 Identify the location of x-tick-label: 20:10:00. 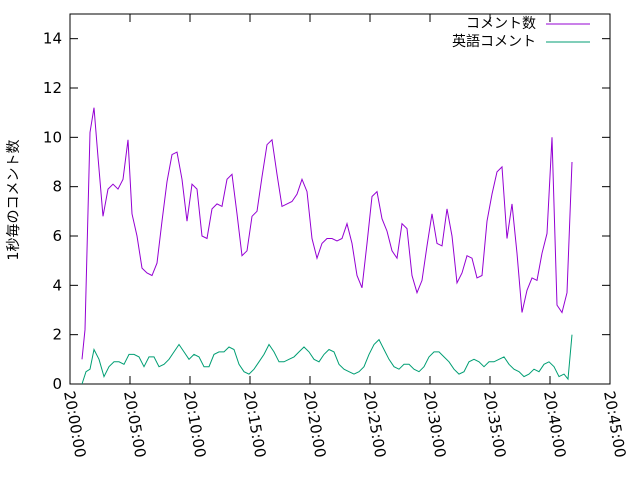
(194, 424).